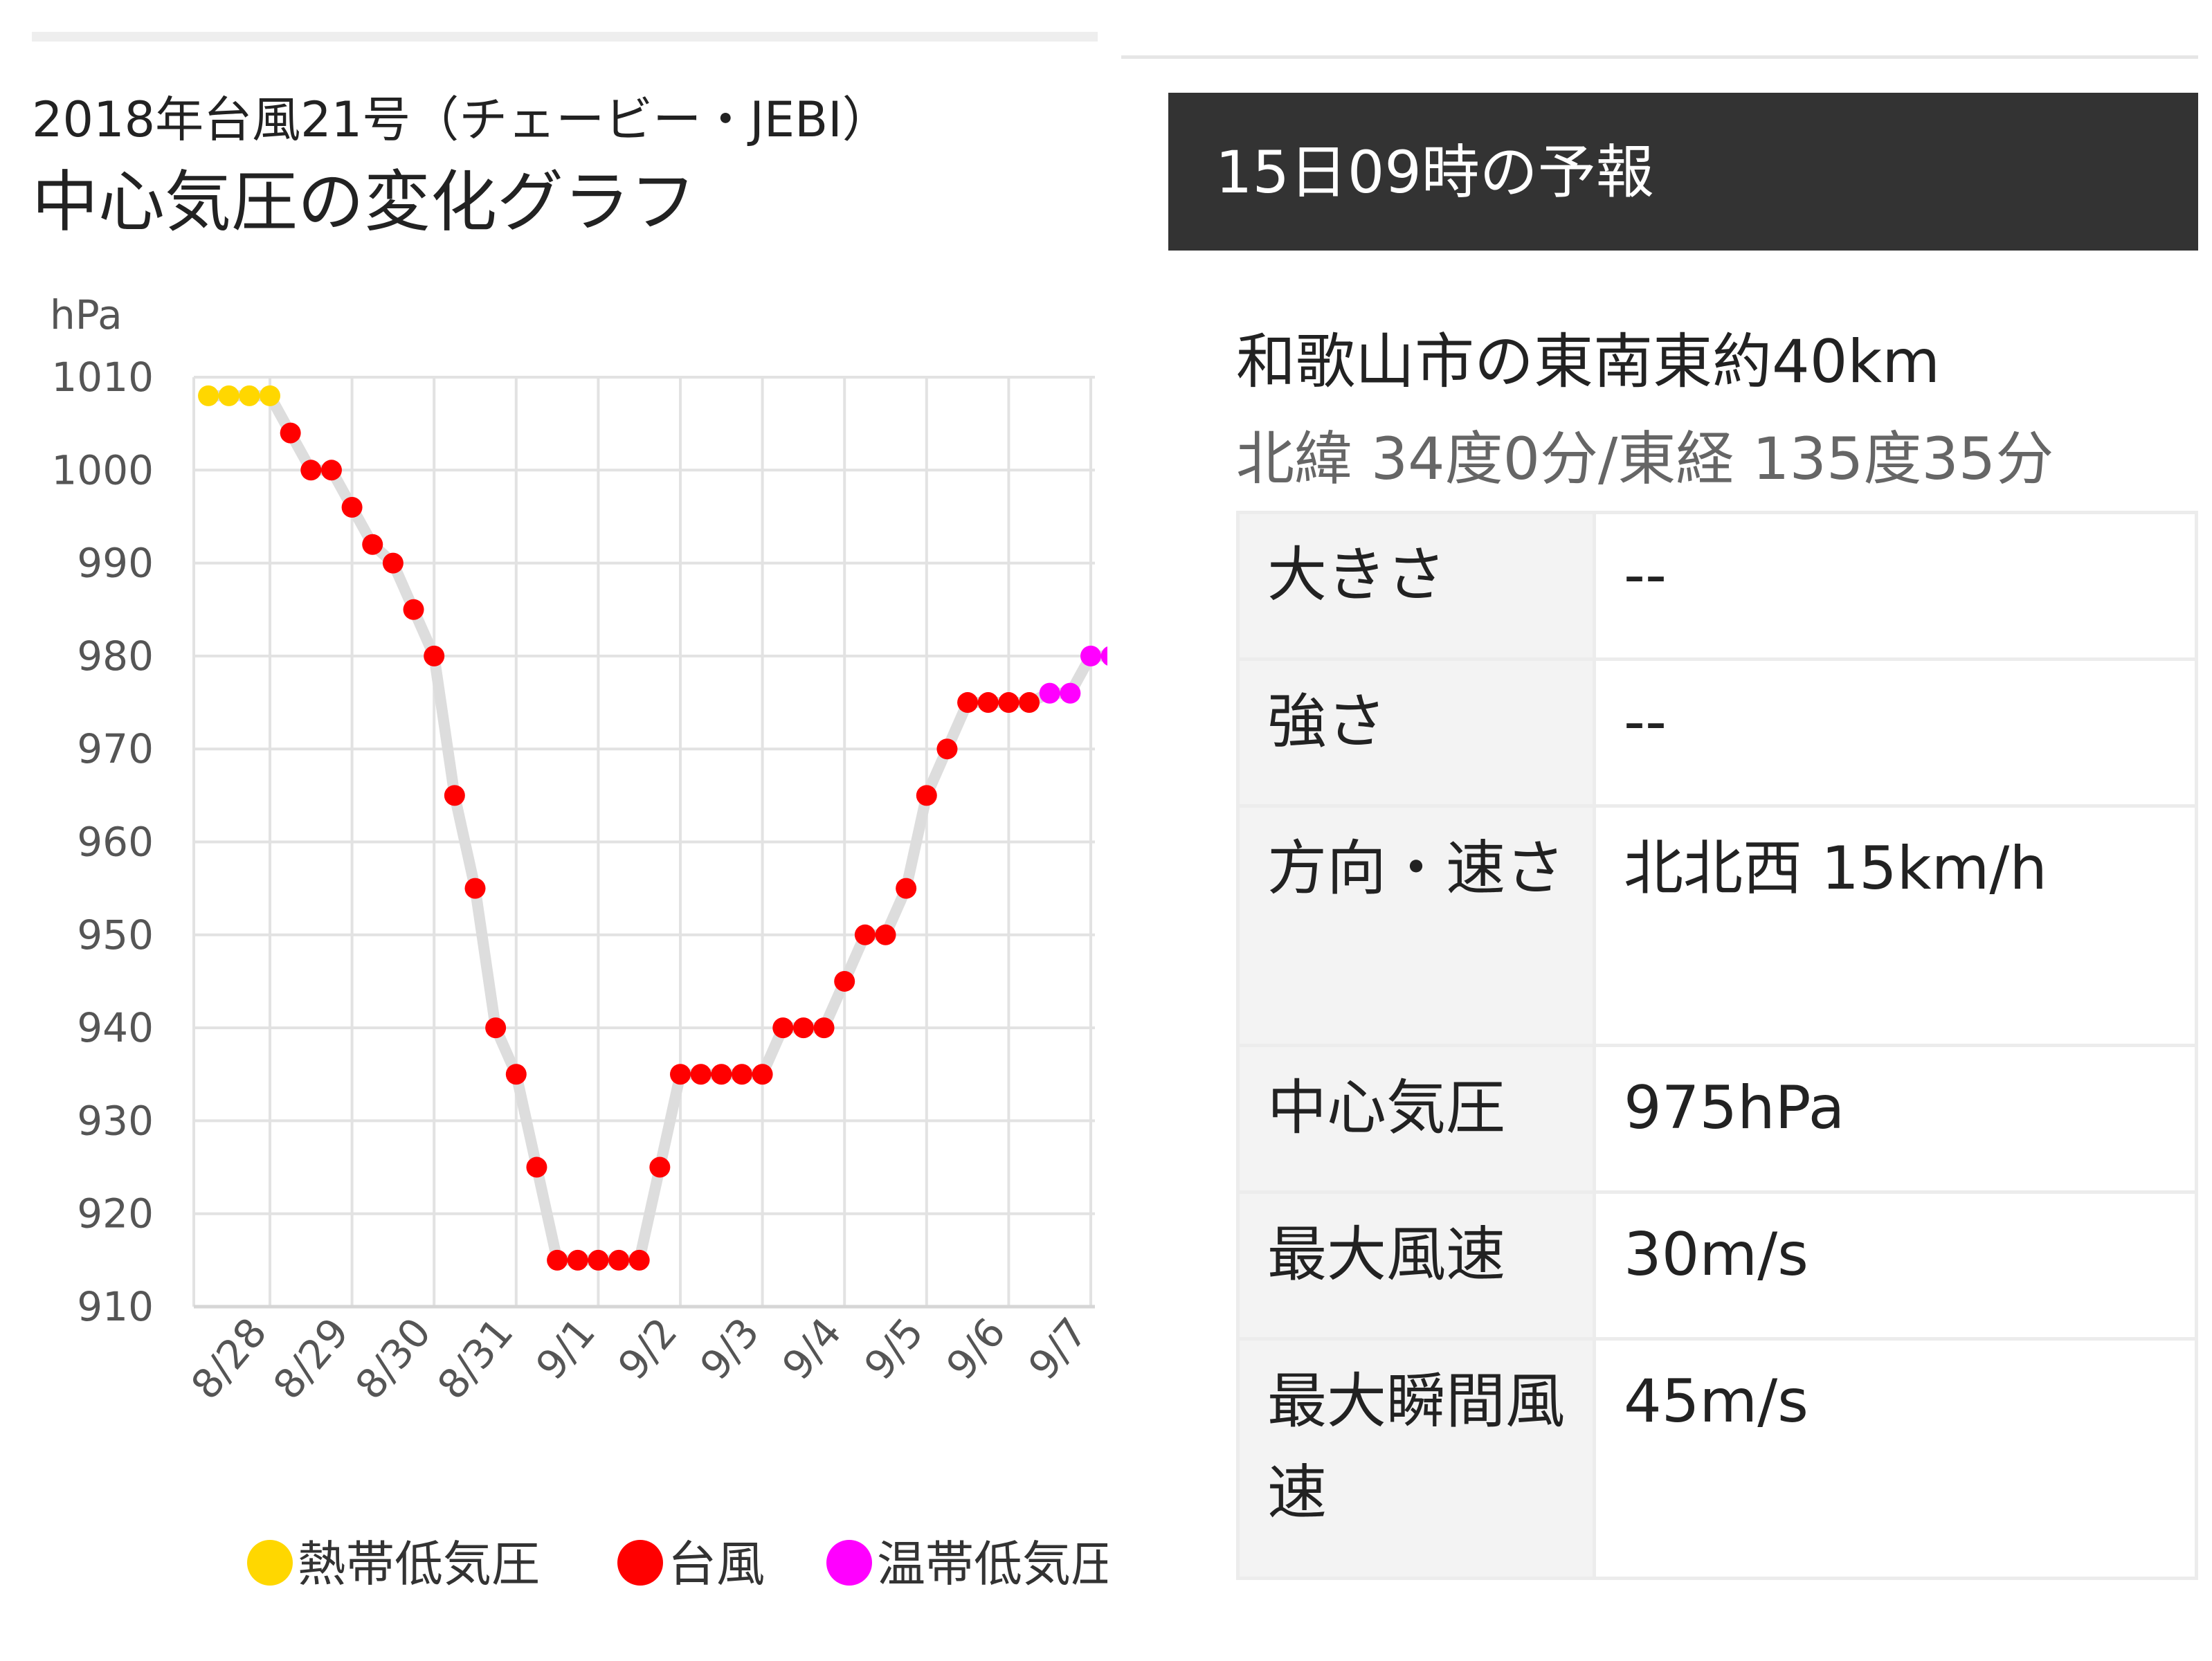 The height and width of the screenshot is (1661, 2212). Describe the element at coordinates (1895, 1265) in the screenshot. I see `row-value-max-wind: 30m/s` at that location.